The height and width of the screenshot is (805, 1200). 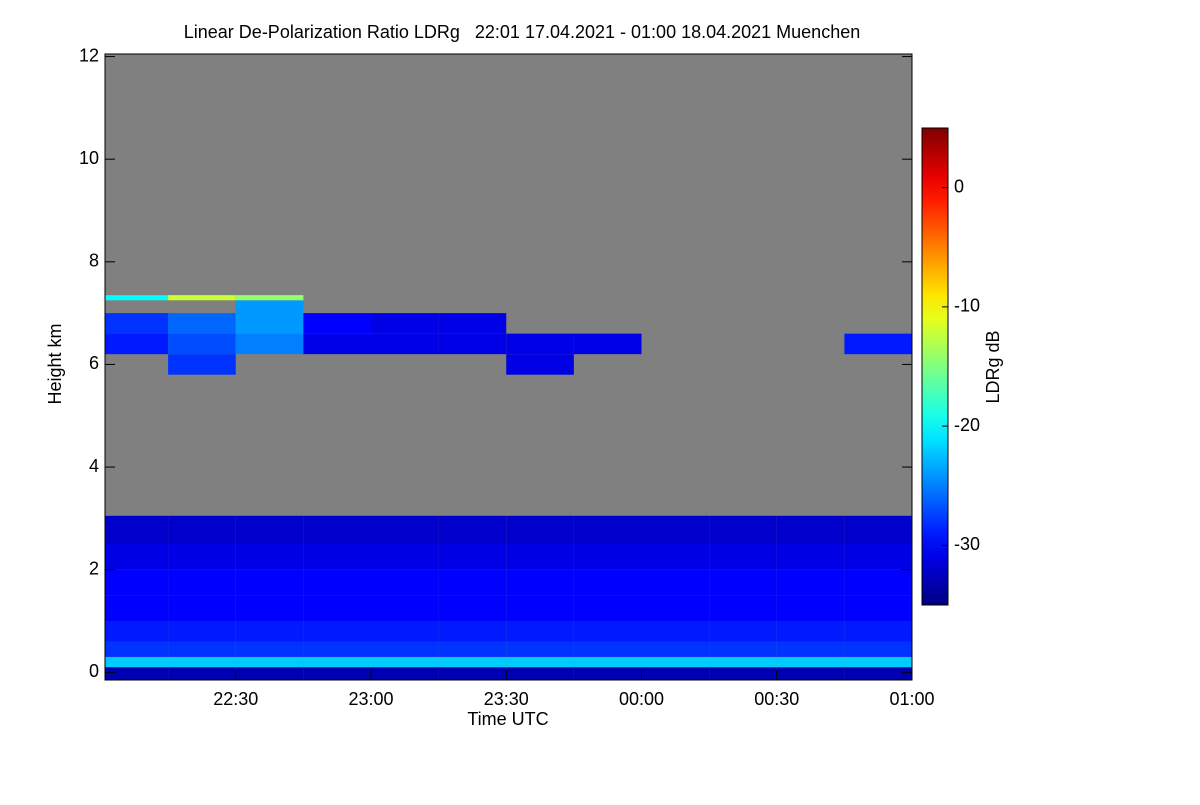 What do you see at coordinates (94, 261) in the screenshot?
I see `y-tick-label: 8` at bounding box center [94, 261].